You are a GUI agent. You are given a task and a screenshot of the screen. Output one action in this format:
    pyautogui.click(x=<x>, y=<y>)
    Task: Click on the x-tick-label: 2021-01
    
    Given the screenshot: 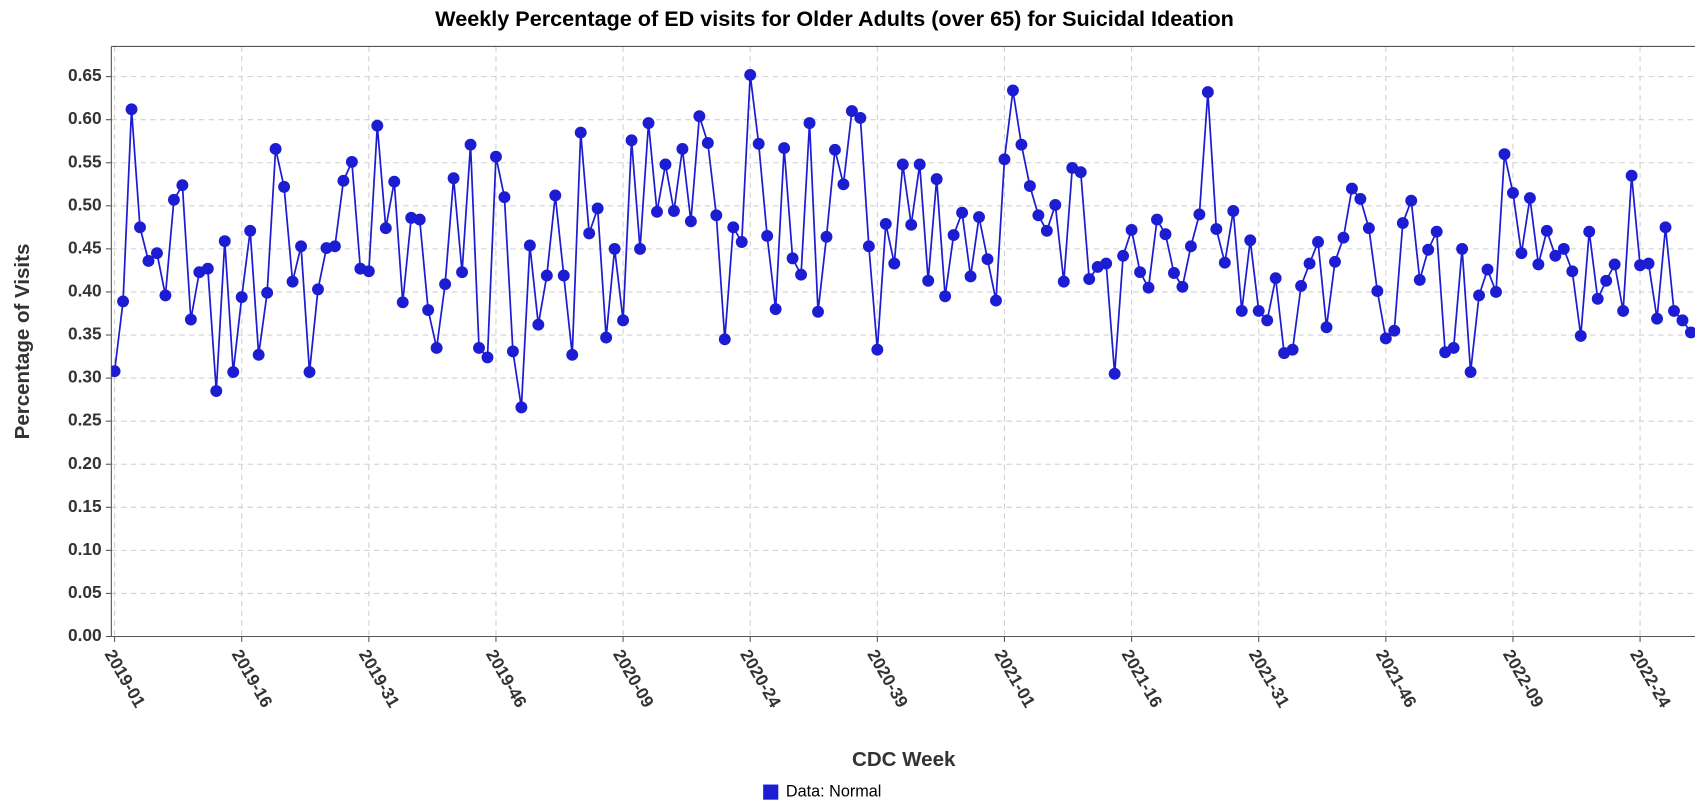 What is the action you would take?
    pyautogui.click(x=1015, y=678)
    